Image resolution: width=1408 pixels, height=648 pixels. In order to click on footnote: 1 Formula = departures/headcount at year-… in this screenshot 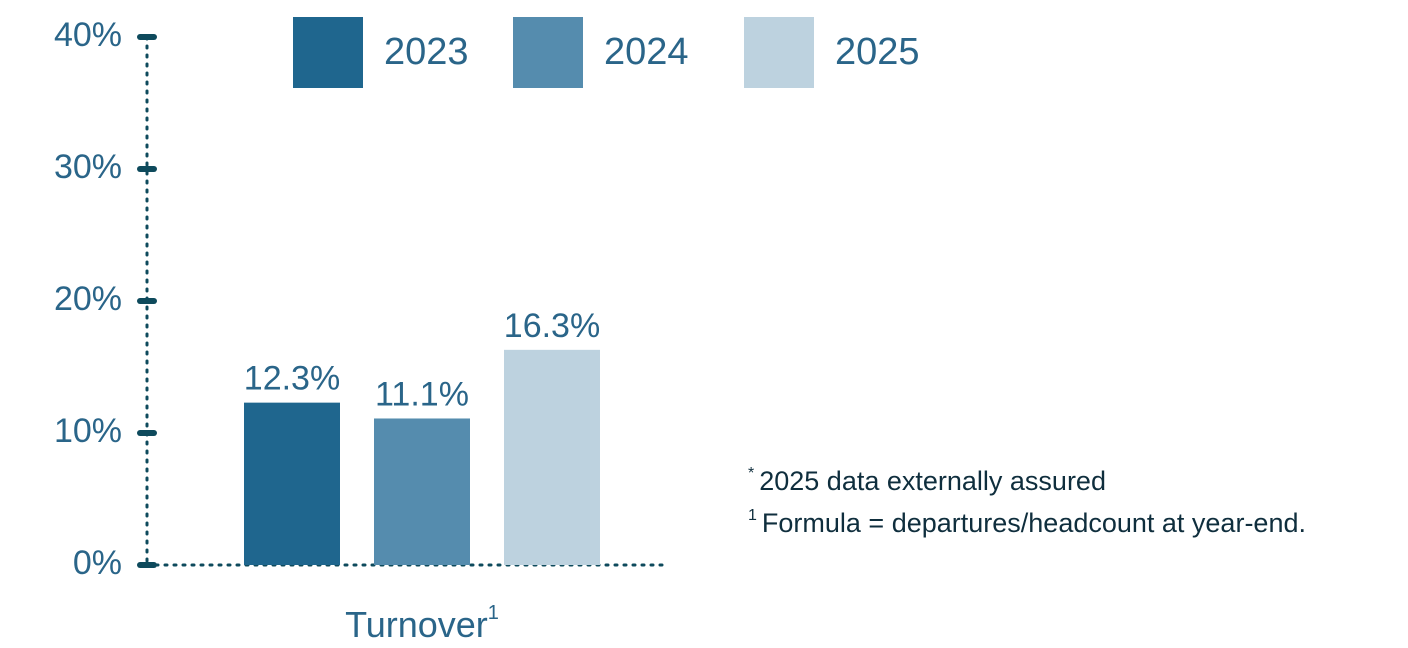, I will do `click(1027, 522)`.